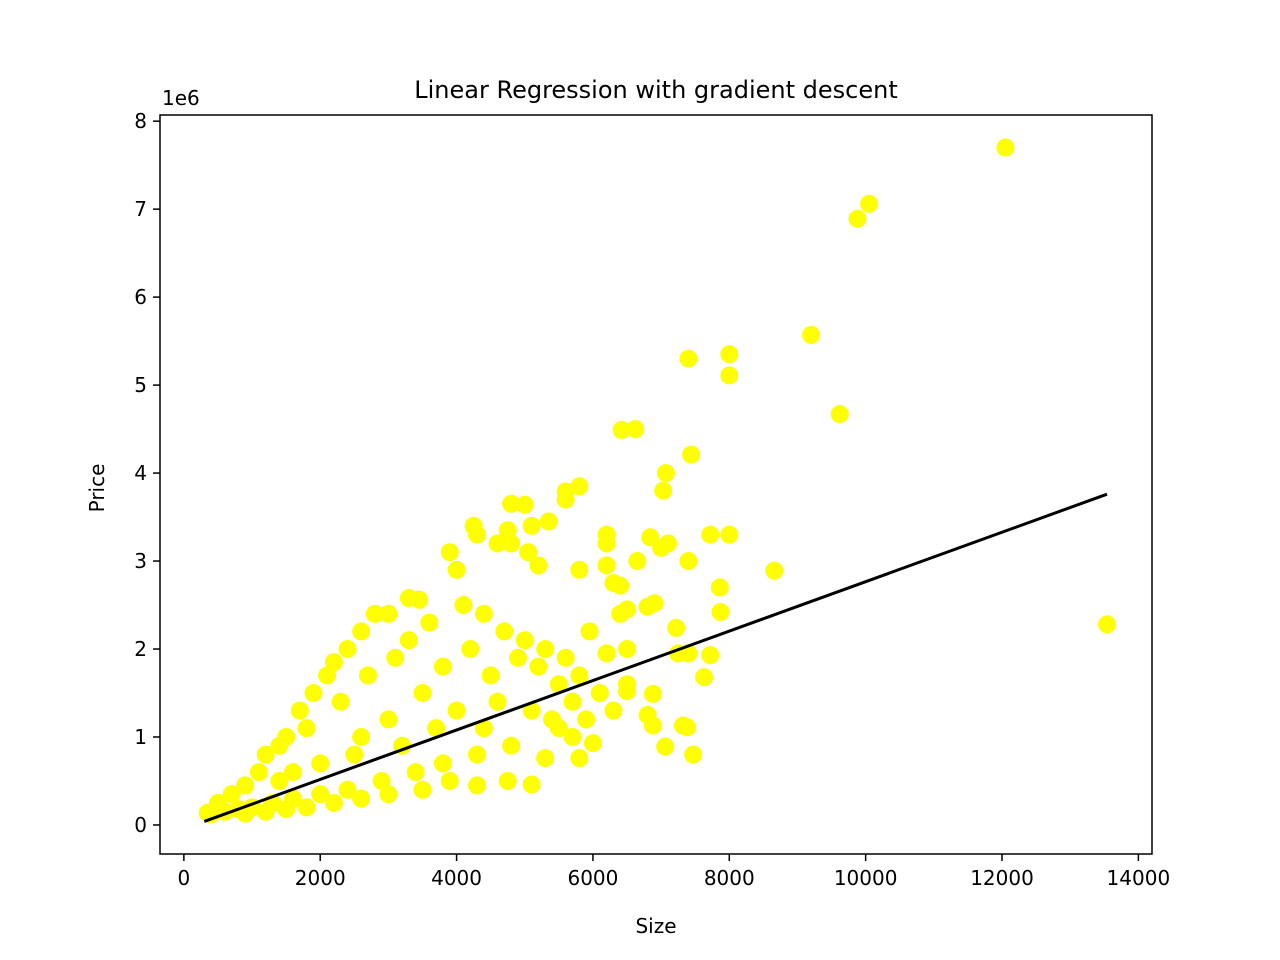 The width and height of the screenshot is (1280, 960). Describe the element at coordinates (655, 90) in the screenshot. I see `chart-title: Linear Regression with gradient descent` at that location.